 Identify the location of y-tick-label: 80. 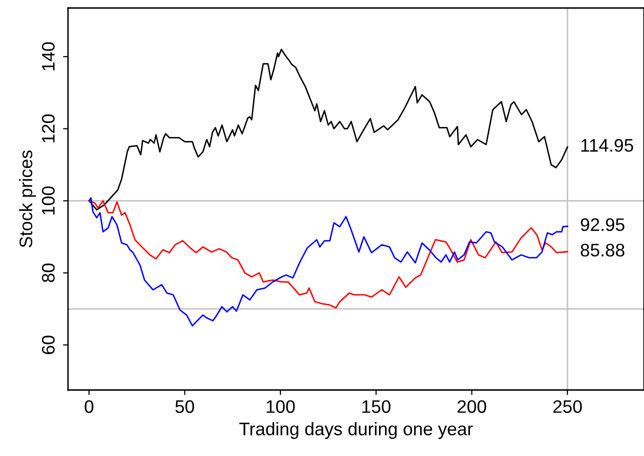
(48, 273).